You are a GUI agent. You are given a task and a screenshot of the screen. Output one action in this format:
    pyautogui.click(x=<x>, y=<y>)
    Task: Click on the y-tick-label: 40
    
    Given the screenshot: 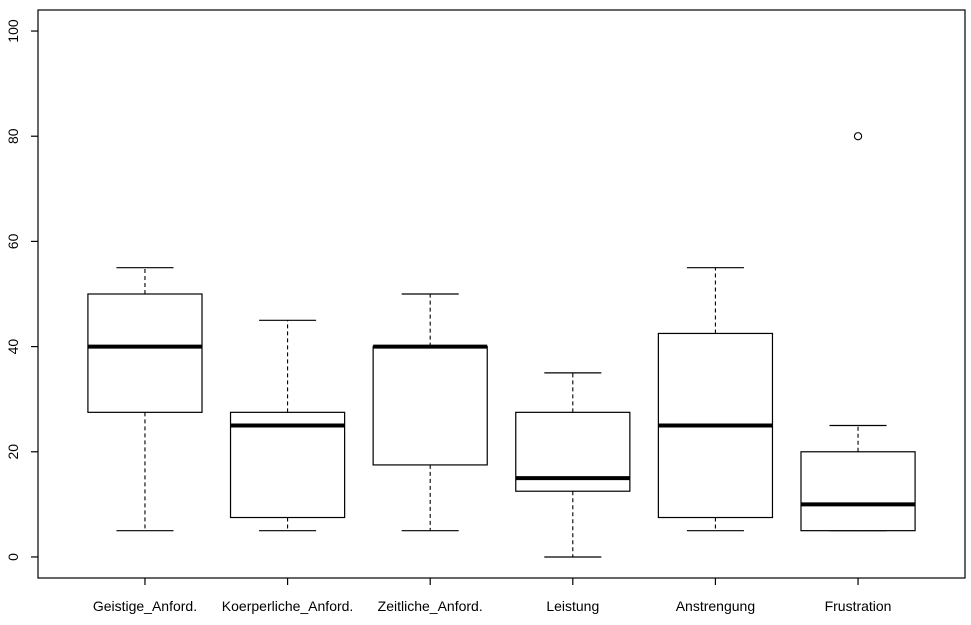 What is the action you would take?
    pyautogui.click(x=13, y=347)
    